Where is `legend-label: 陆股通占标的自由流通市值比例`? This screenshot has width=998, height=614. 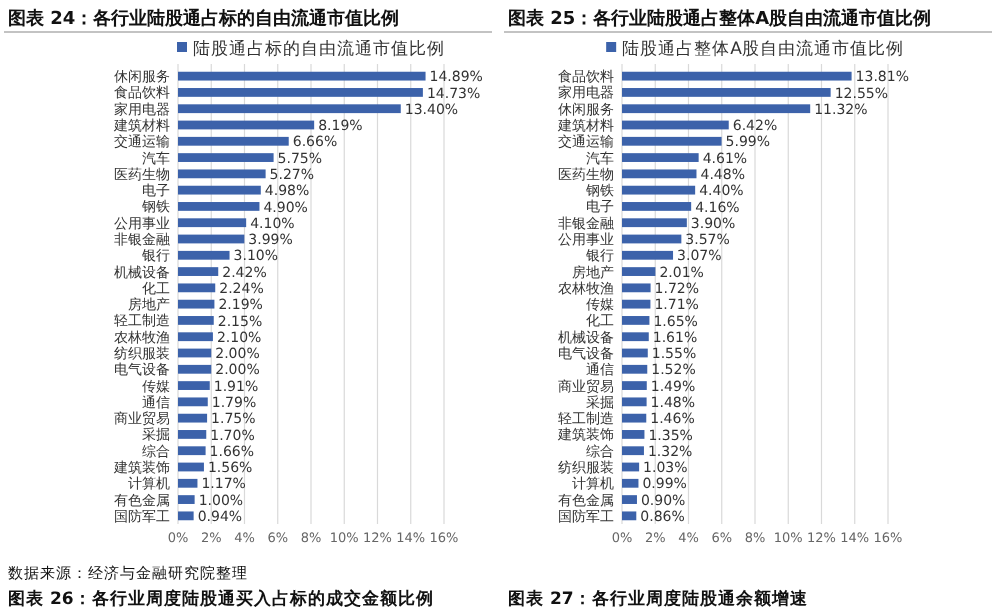
legend-label: 陆股通占标的自由流通市值比例 is located at coordinates (319, 49).